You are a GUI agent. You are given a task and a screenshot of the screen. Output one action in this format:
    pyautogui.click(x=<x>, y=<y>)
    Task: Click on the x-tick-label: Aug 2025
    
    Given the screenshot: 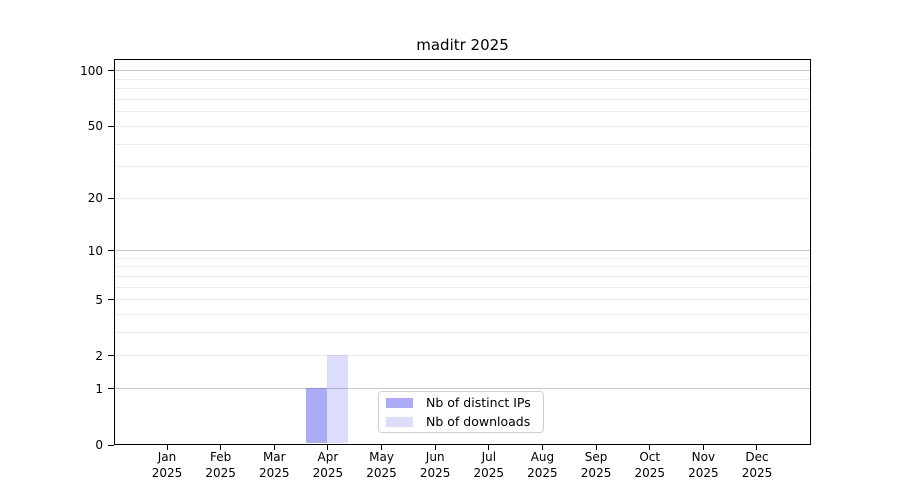 What is the action you would take?
    pyautogui.click(x=542, y=465)
    